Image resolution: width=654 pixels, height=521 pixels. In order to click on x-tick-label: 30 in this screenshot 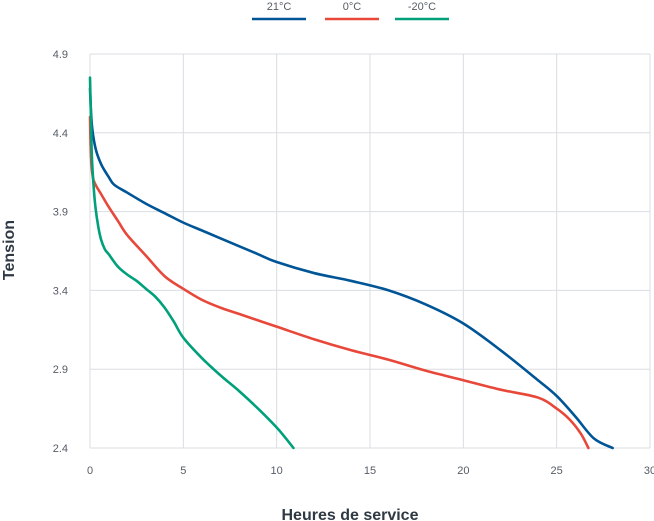, I will do `click(649, 471)`.